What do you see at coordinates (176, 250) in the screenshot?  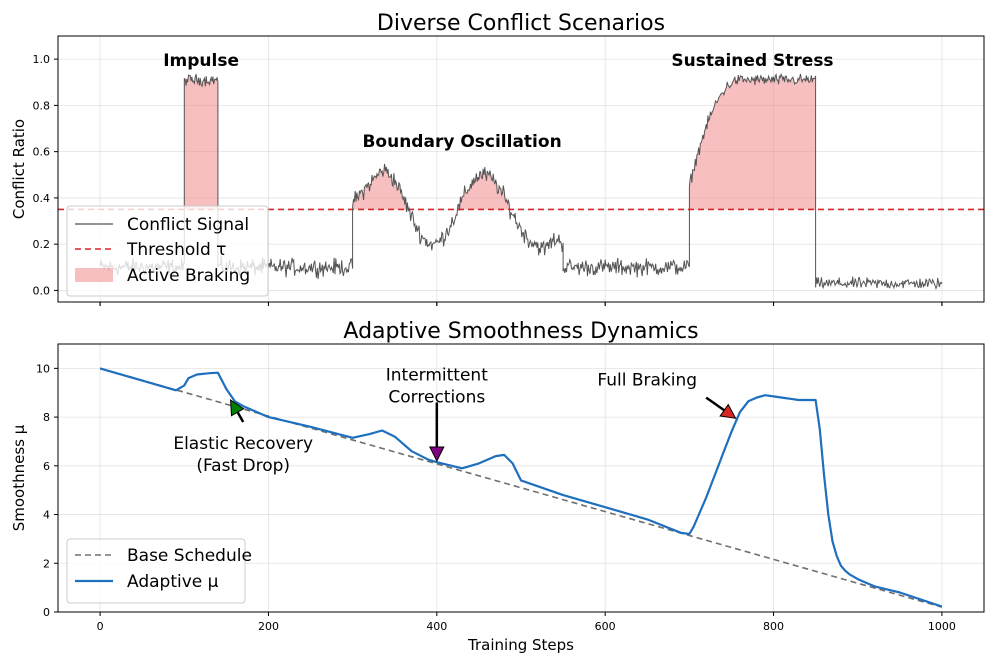 I see `legend-label: Threshold τ` at bounding box center [176, 250].